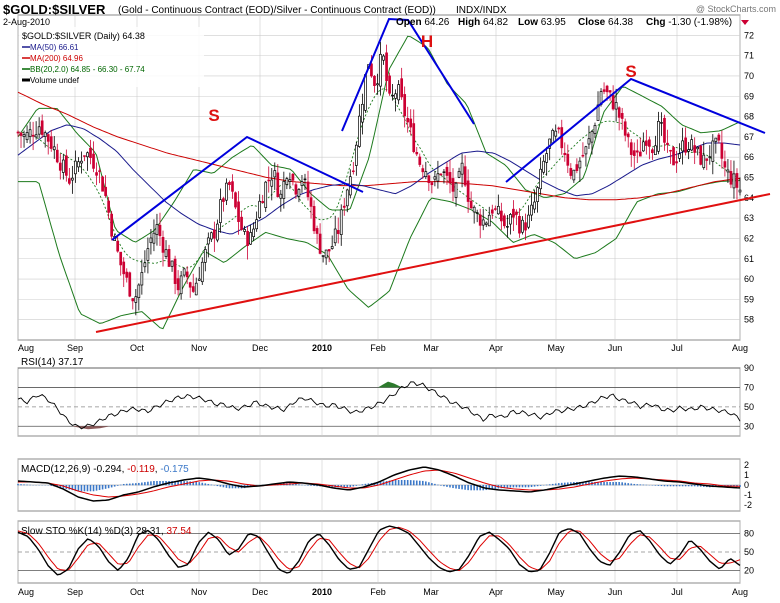 The height and width of the screenshot is (603, 780). Describe the element at coordinates (54, 47) in the screenshot. I see `legend-entry: MA(50) 66.61` at that location.